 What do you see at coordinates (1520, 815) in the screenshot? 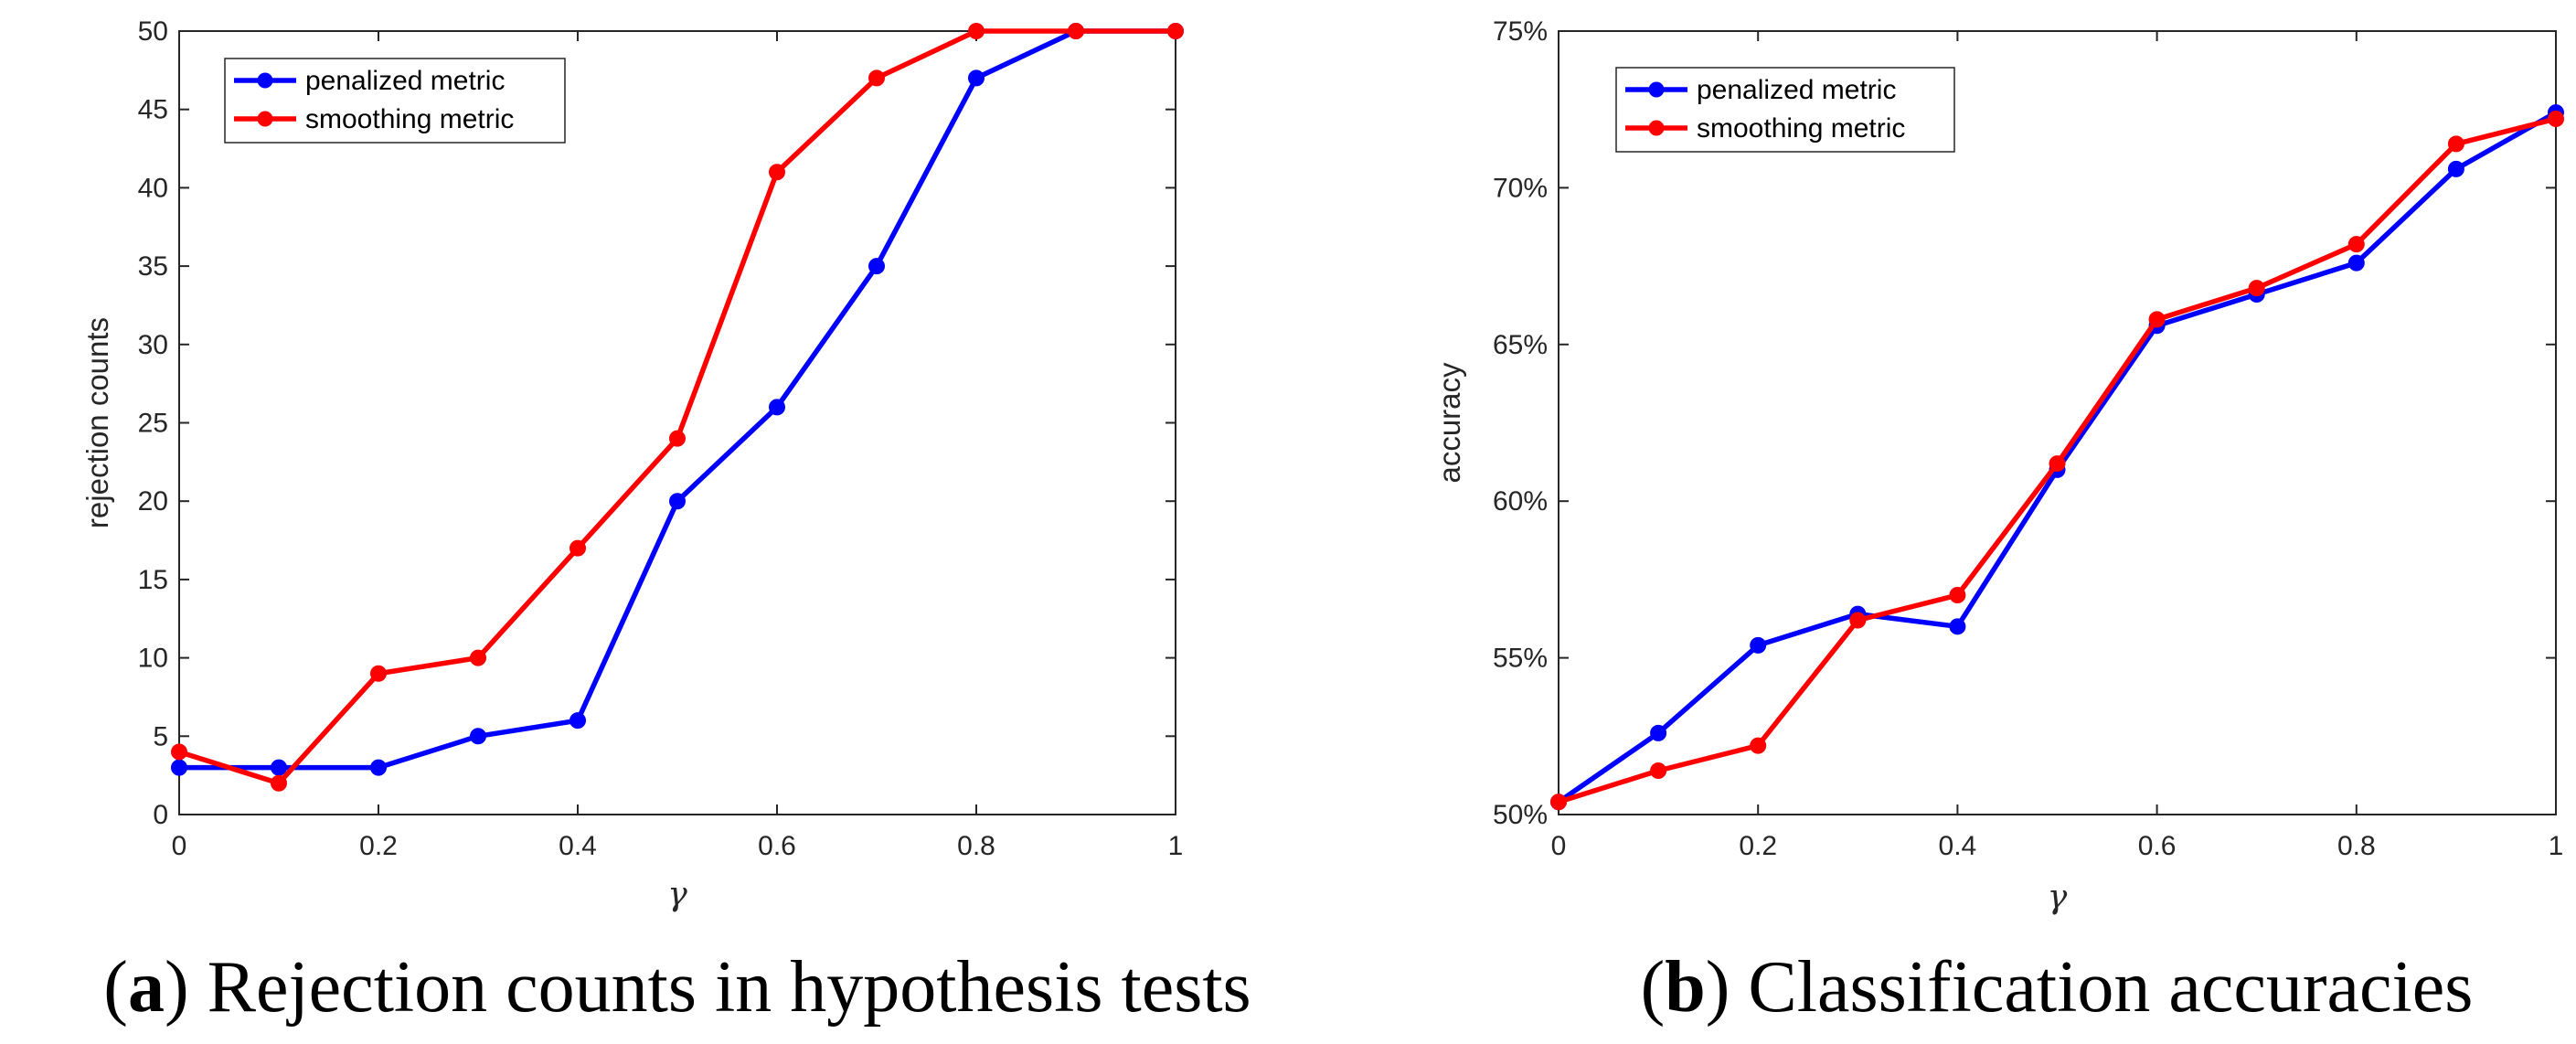
I see `y-tick-label: 50%` at bounding box center [1520, 815].